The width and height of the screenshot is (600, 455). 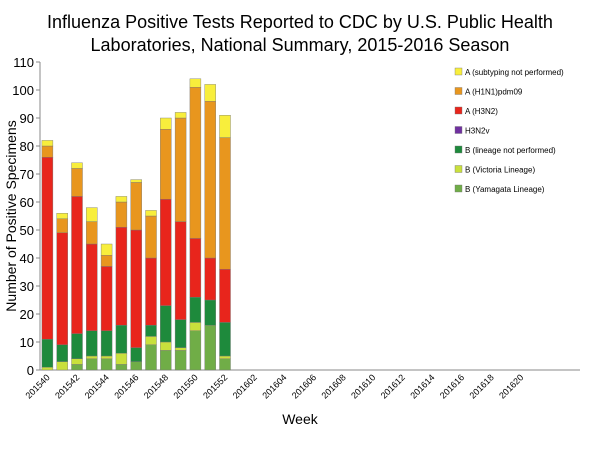 I want to click on x-tick-label: 201614, so click(x=422, y=386).